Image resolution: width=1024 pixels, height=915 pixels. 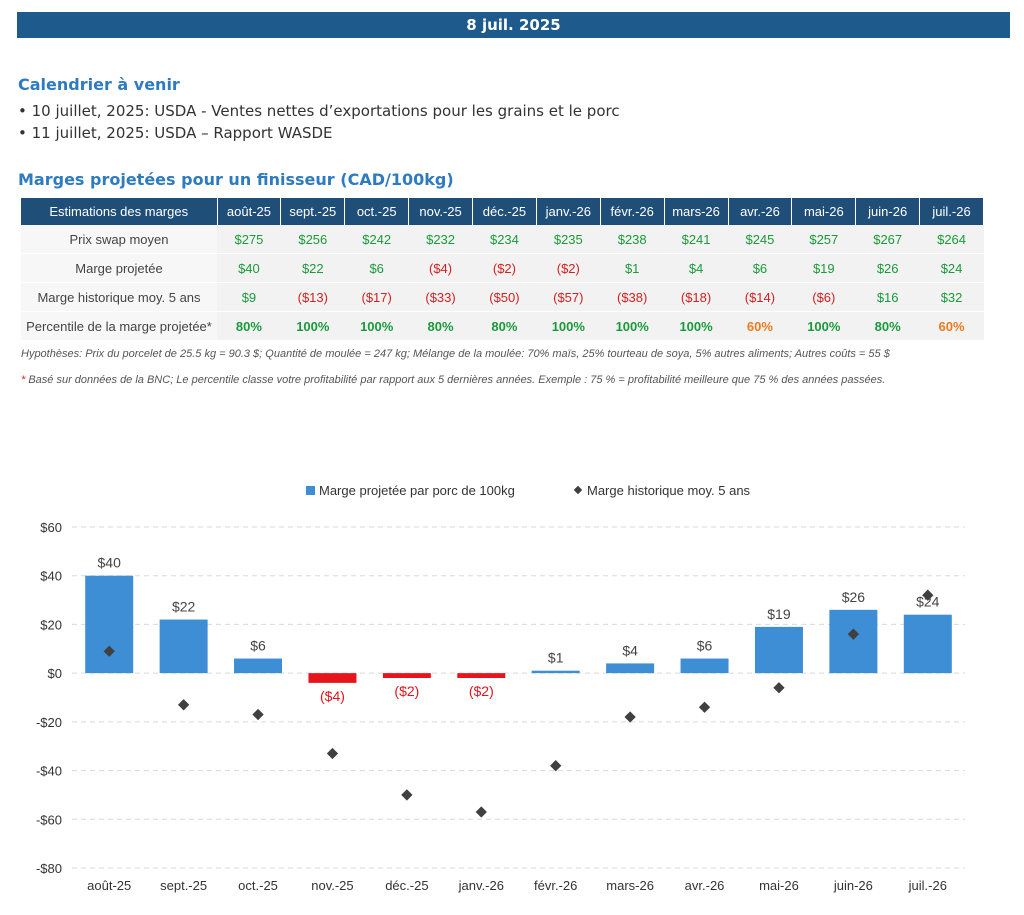 What do you see at coordinates (853, 885) in the screenshot?
I see `x-tick-label: juin-26` at bounding box center [853, 885].